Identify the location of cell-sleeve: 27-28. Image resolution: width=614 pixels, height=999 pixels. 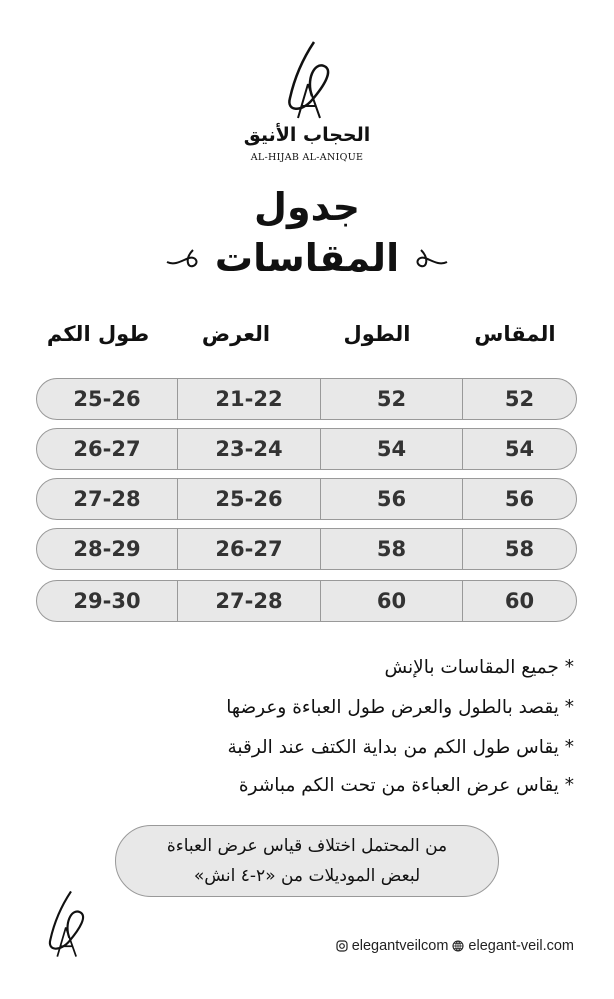
(107, 499).